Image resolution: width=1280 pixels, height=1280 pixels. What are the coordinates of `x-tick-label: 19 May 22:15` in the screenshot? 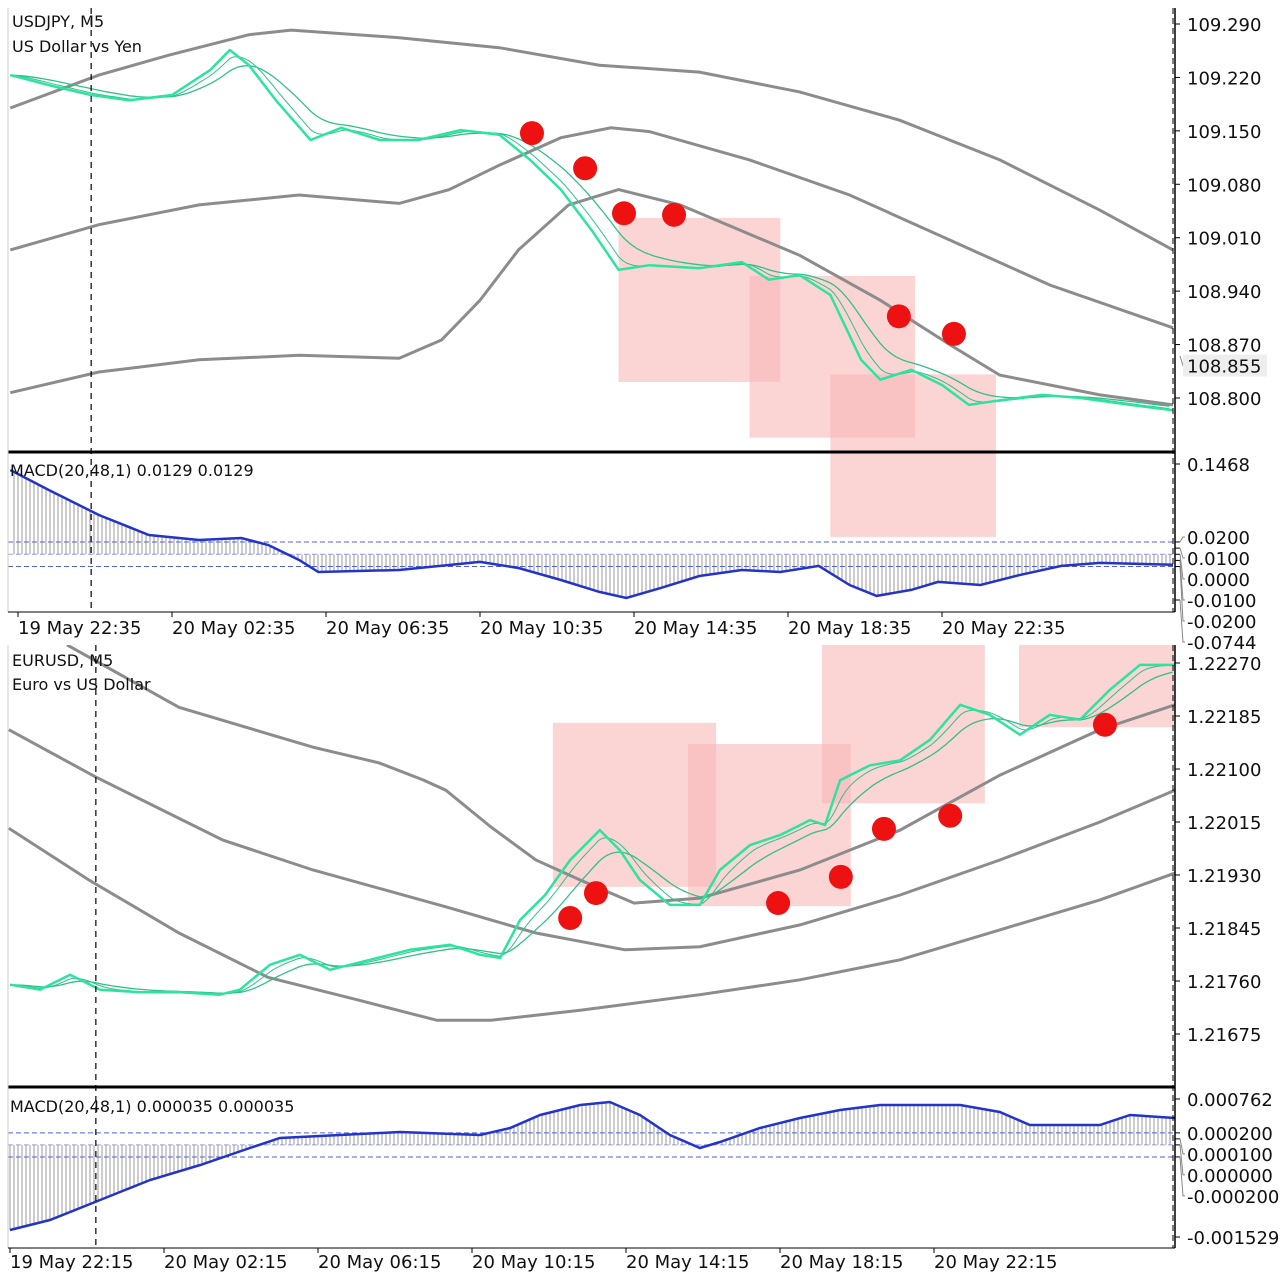 It's located at (71, 1262).